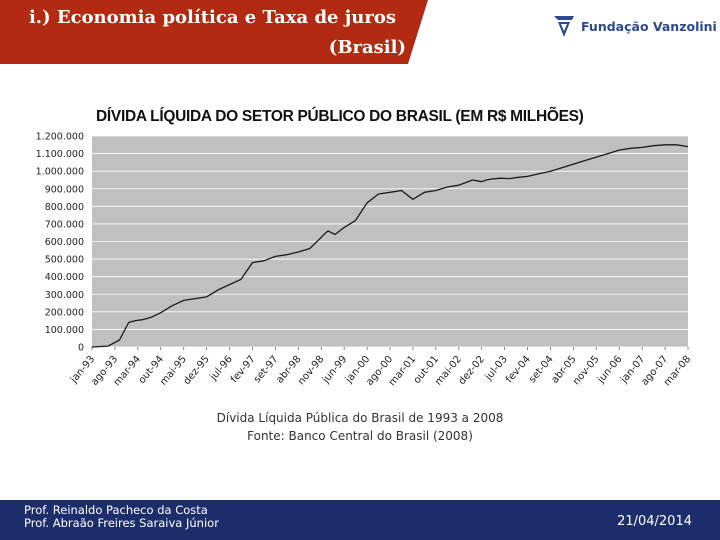  I want to click on logo: Fundação Vanzolini, so click(635, 26).